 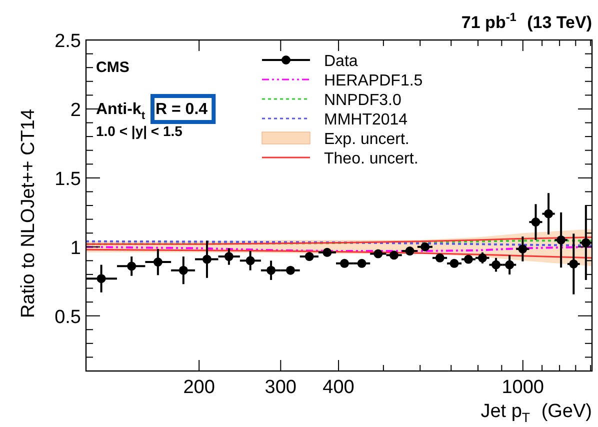 I want to click on legend-label: NNPDF3.0, so click(x=363, y=100).